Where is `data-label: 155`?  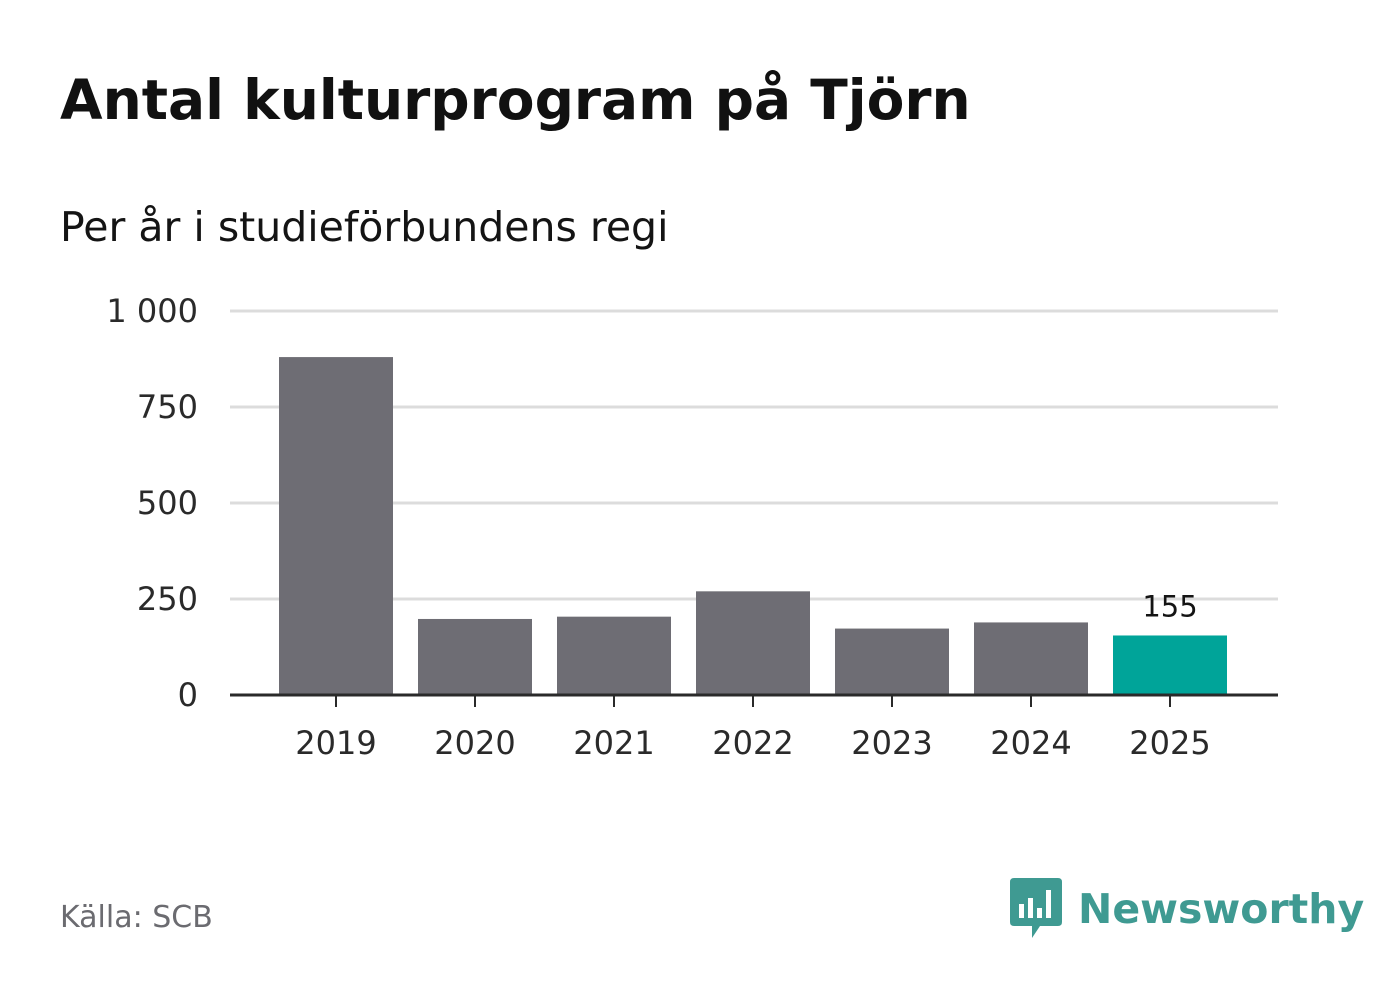 data-label: 155 is located at coordinates (1169, 606).